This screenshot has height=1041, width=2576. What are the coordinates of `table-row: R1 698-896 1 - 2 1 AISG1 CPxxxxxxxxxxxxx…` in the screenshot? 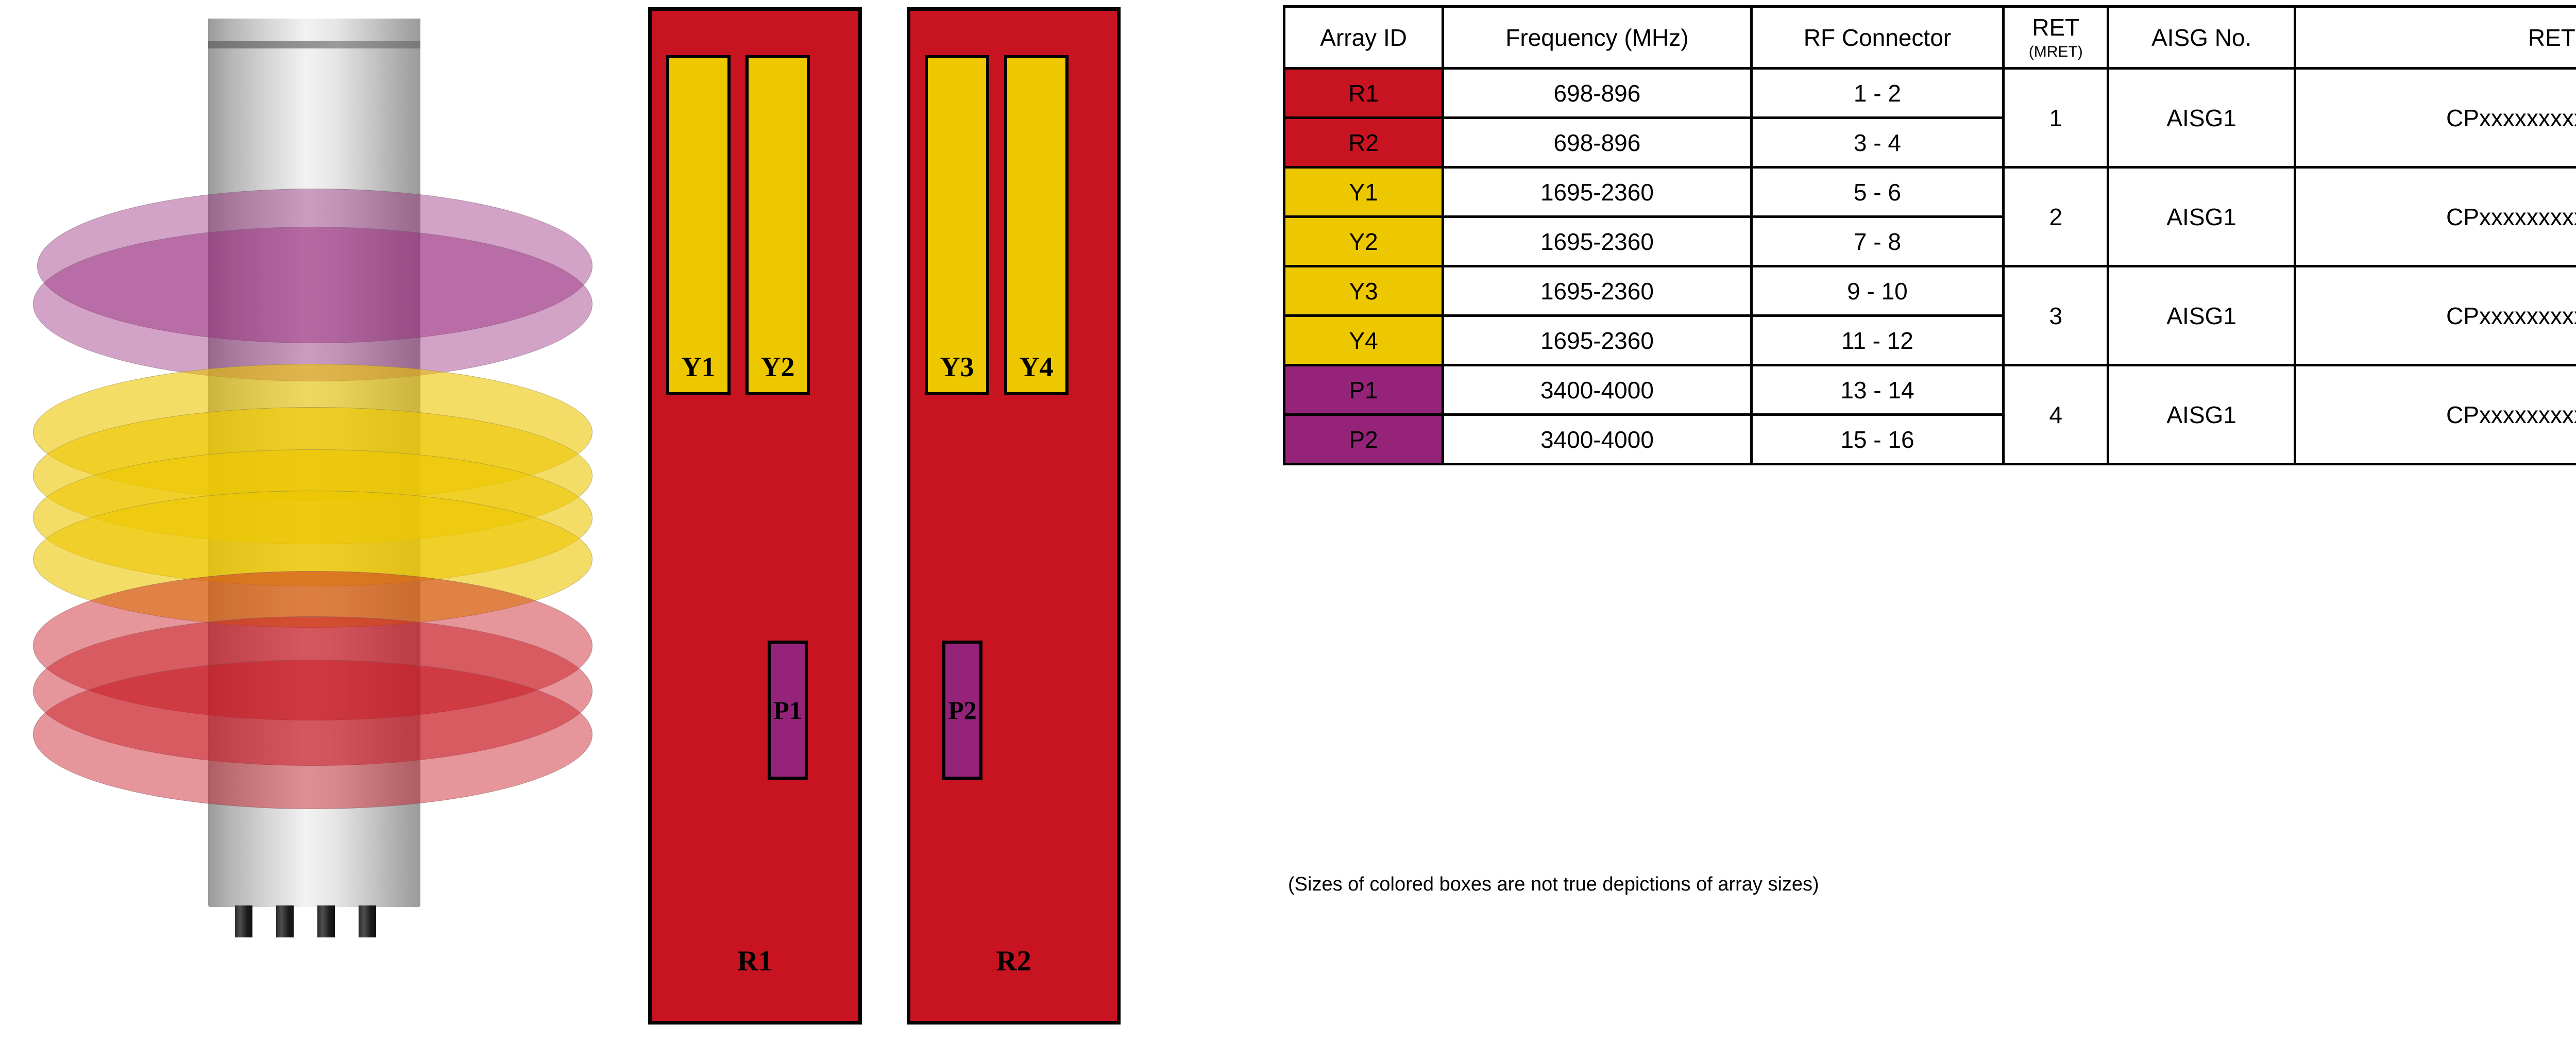 It's located at (1929, 118).